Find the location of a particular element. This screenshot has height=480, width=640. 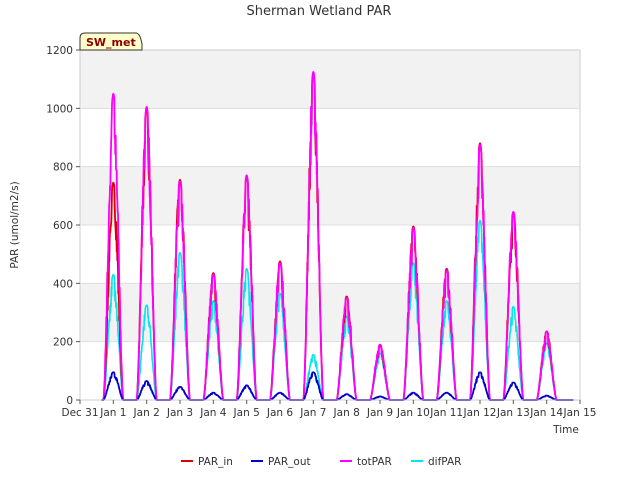

y-tick-label: 0 is located at coordinates (69, 401).